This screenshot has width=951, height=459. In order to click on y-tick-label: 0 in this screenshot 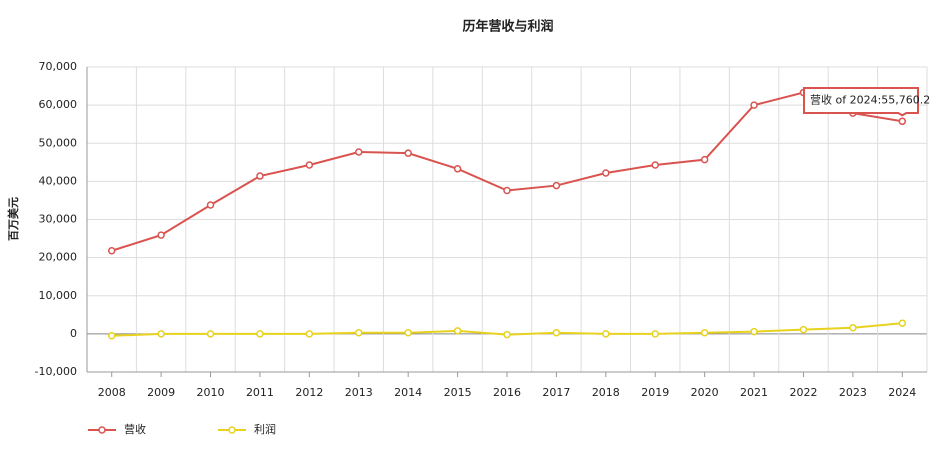, I will do `click(73, 333)`.